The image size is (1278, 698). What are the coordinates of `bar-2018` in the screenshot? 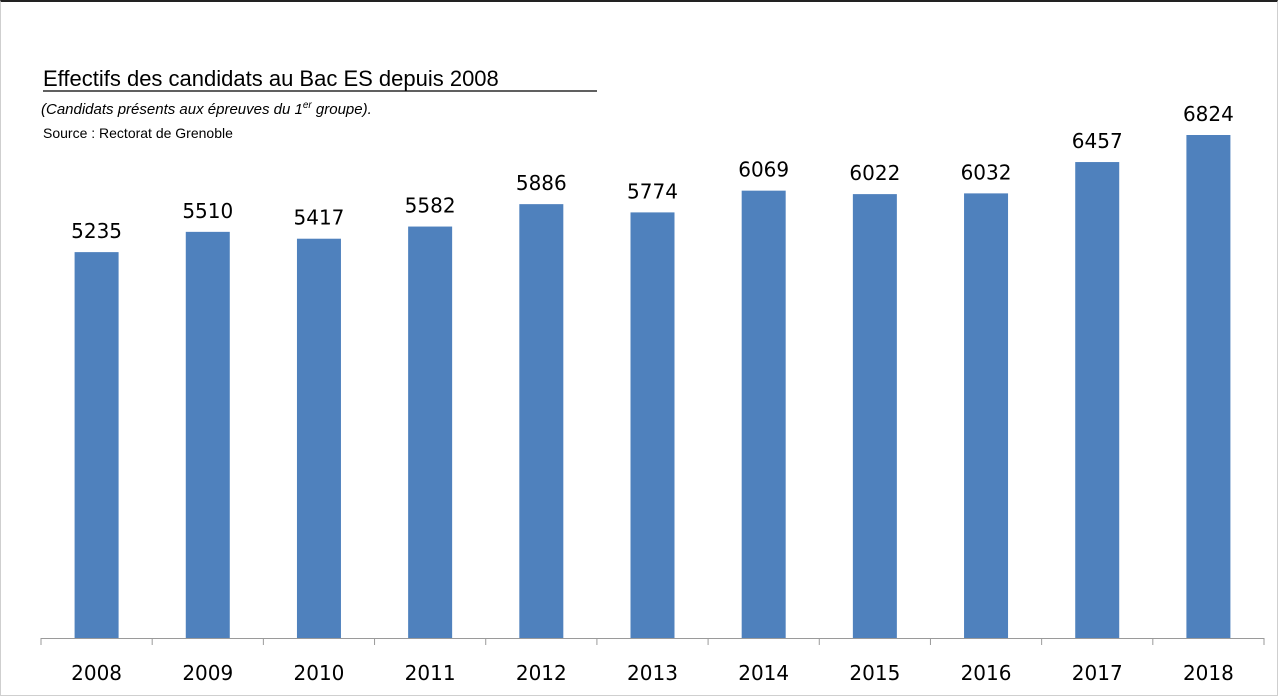 It's located at (1208, 386).